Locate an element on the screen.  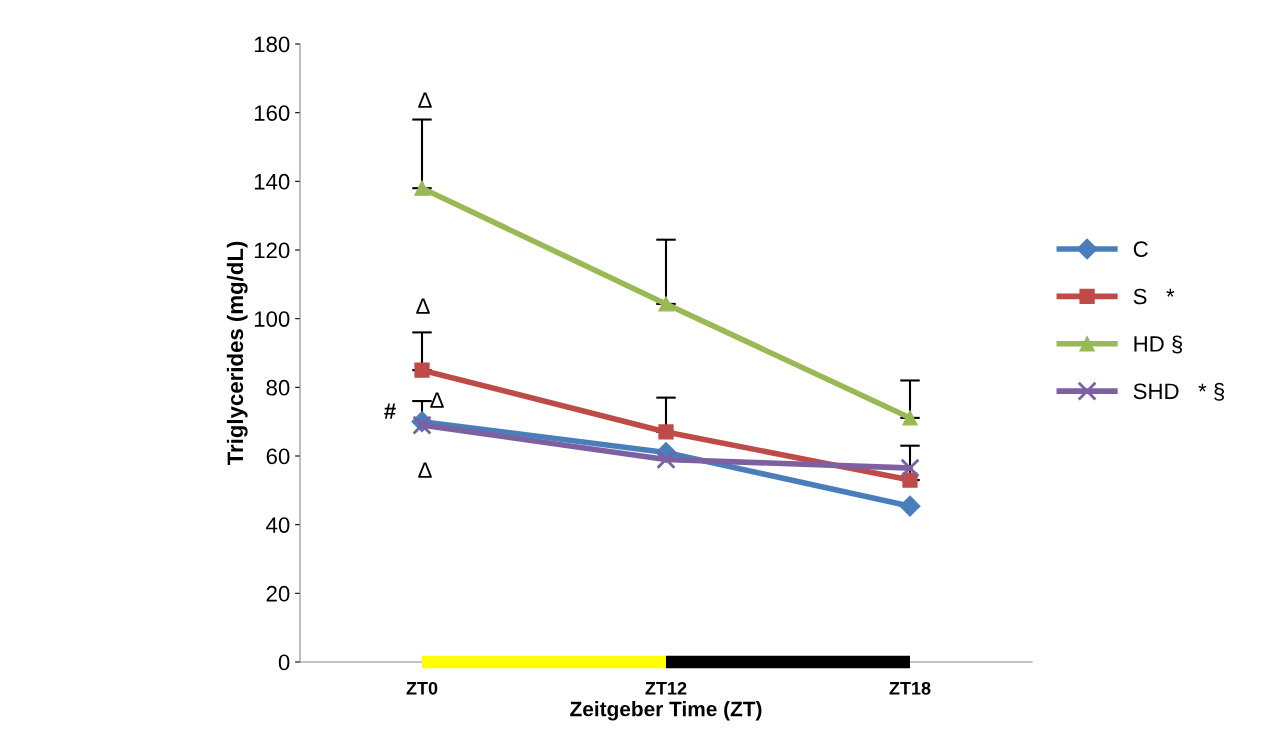
x-tick-label: ZT0 is located at coordinates (422, 688).